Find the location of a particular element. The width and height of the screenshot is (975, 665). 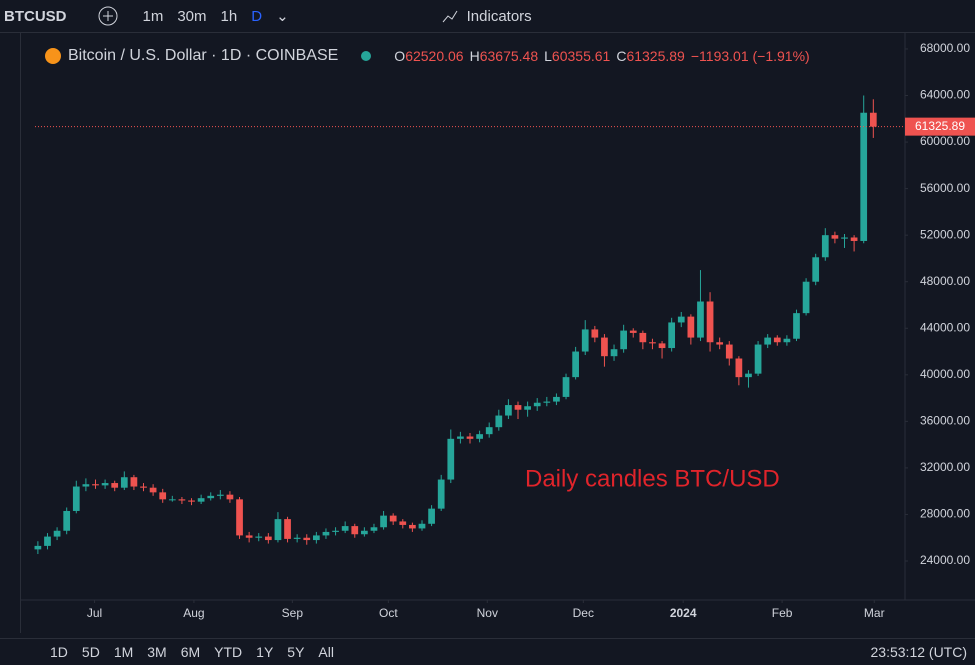

ohlc-value: 63675.48 is located at coordinates (509, 56).